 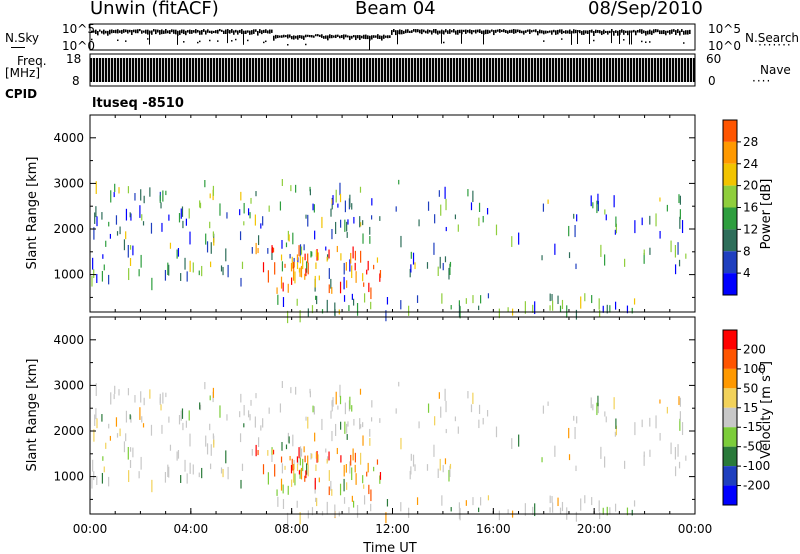 I want to click on noise-spike, so click(x=631, y=37).